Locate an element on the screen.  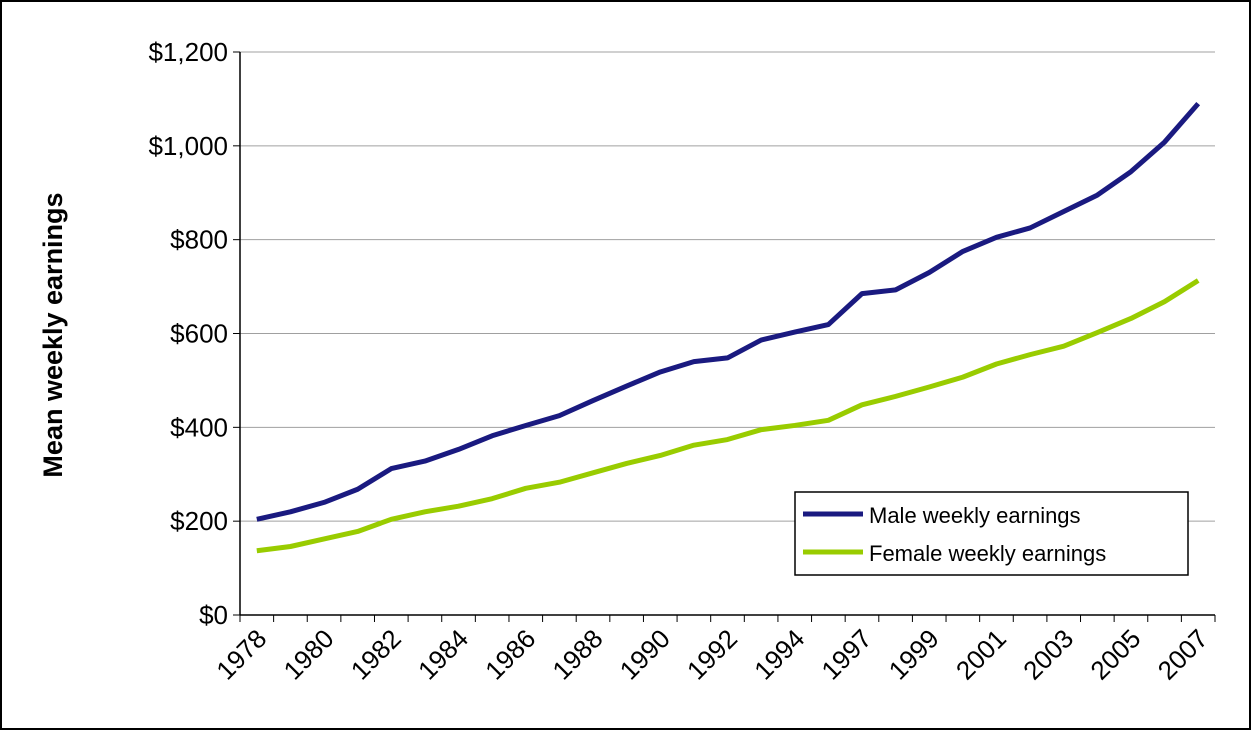
y-tick-label: $1,200 is located at coordinates (188, 52).